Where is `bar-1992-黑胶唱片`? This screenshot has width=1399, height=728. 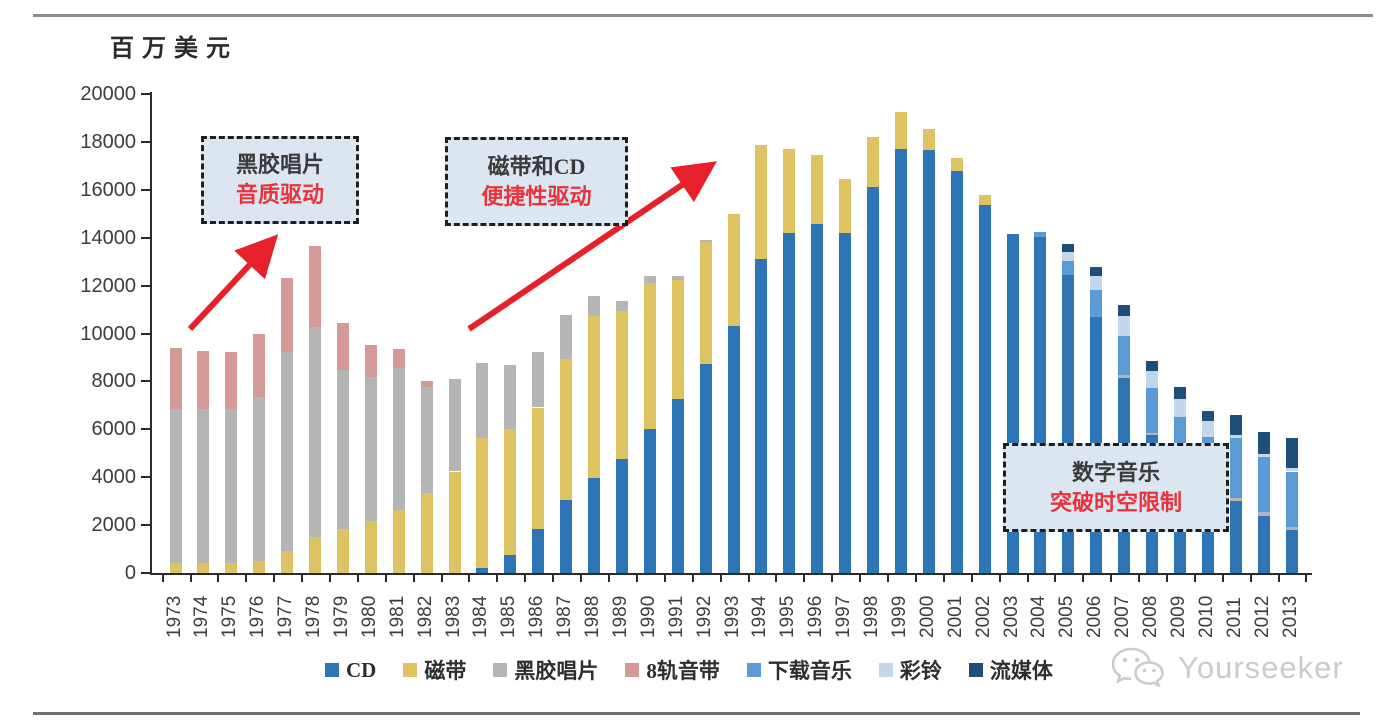 bar-1992-黑胶唱片 is located at coordinates (705, 240).